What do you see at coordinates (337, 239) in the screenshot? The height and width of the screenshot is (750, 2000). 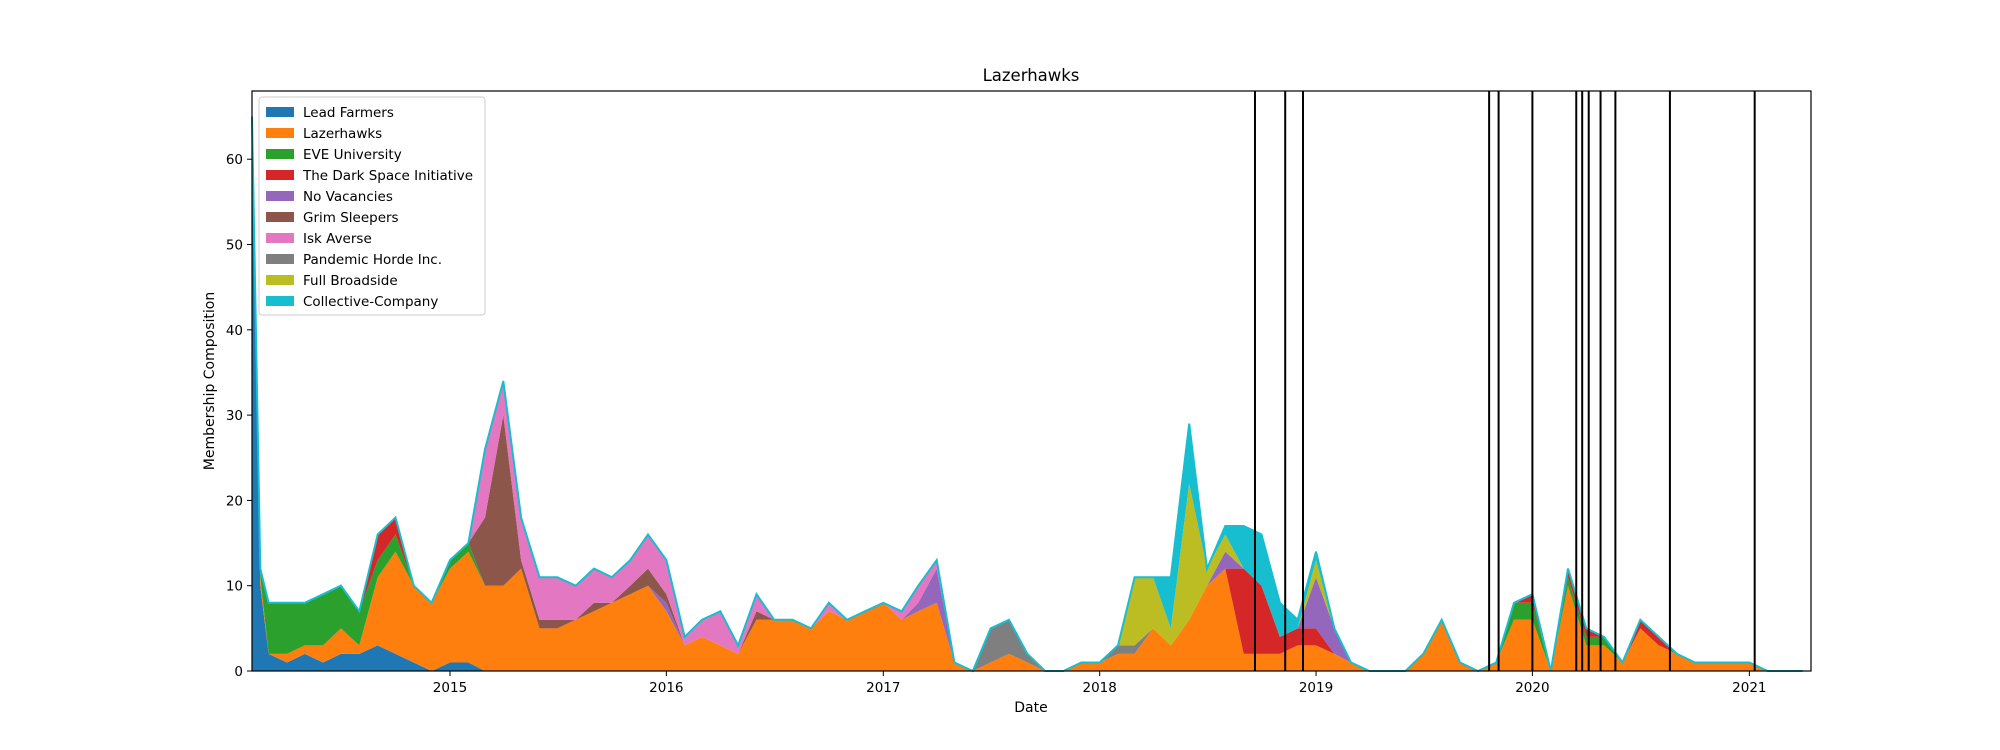 I see `legend-label: Isk Averse` at bounding box center [337, 239].